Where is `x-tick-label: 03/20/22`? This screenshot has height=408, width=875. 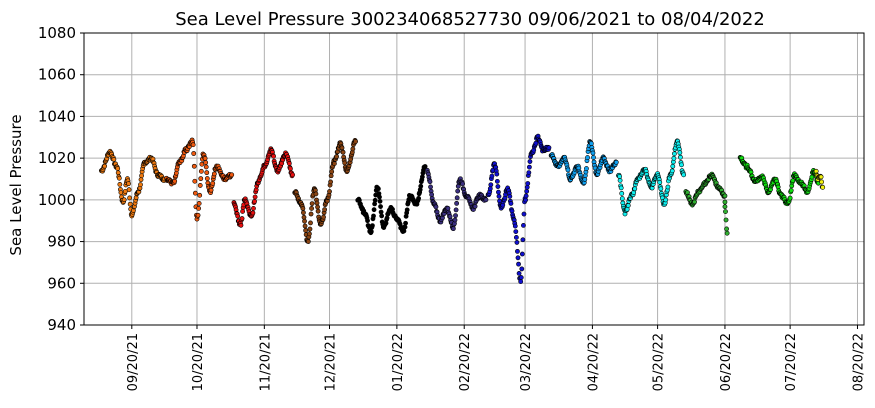
x-tick-label: 03/20/22 is located at coordinates (526, 362).